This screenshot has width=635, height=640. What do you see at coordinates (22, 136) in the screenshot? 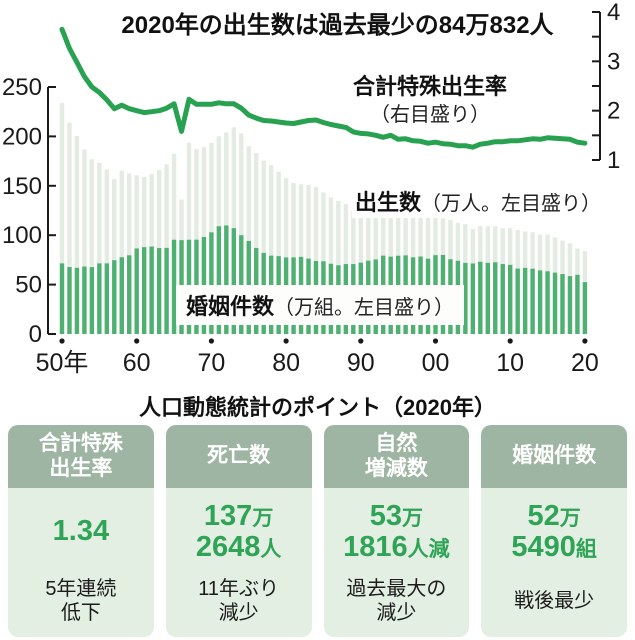
I see `left-axis-label: 200` at bounding box center [22, 136].